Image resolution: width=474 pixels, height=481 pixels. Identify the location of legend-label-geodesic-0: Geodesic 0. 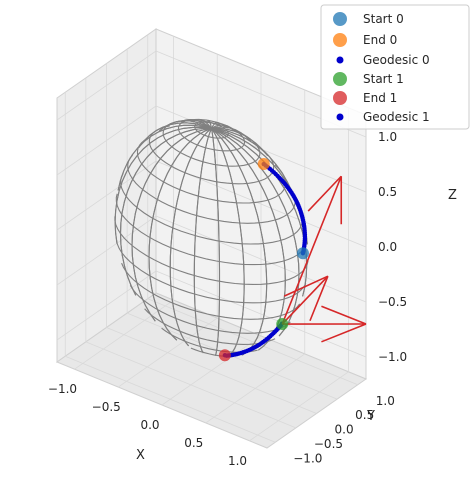
(396, 60).